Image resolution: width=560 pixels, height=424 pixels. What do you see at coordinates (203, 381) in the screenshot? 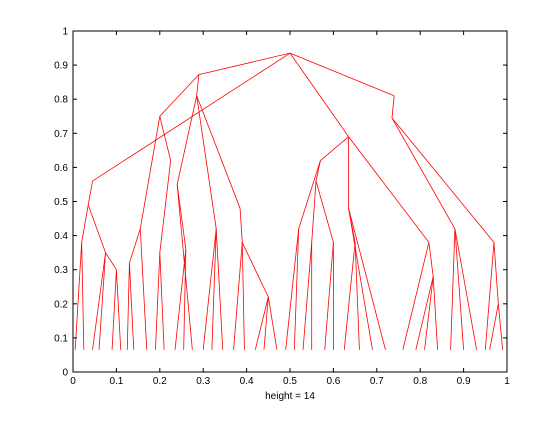
I see `x-tick-label: 0.3` at bounding box center [203, 381].